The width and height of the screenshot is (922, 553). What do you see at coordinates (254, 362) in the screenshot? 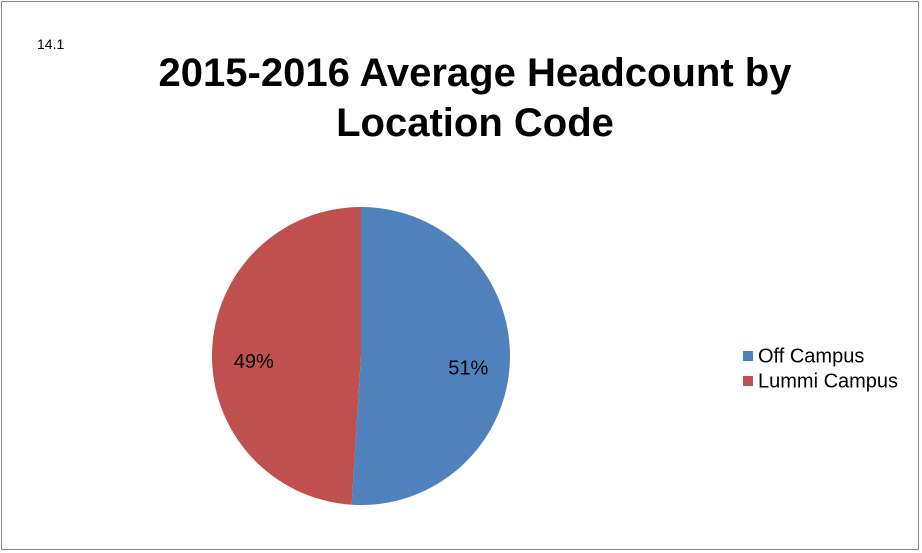
I see `data-label: 49%` at bounding box center [254, 362].